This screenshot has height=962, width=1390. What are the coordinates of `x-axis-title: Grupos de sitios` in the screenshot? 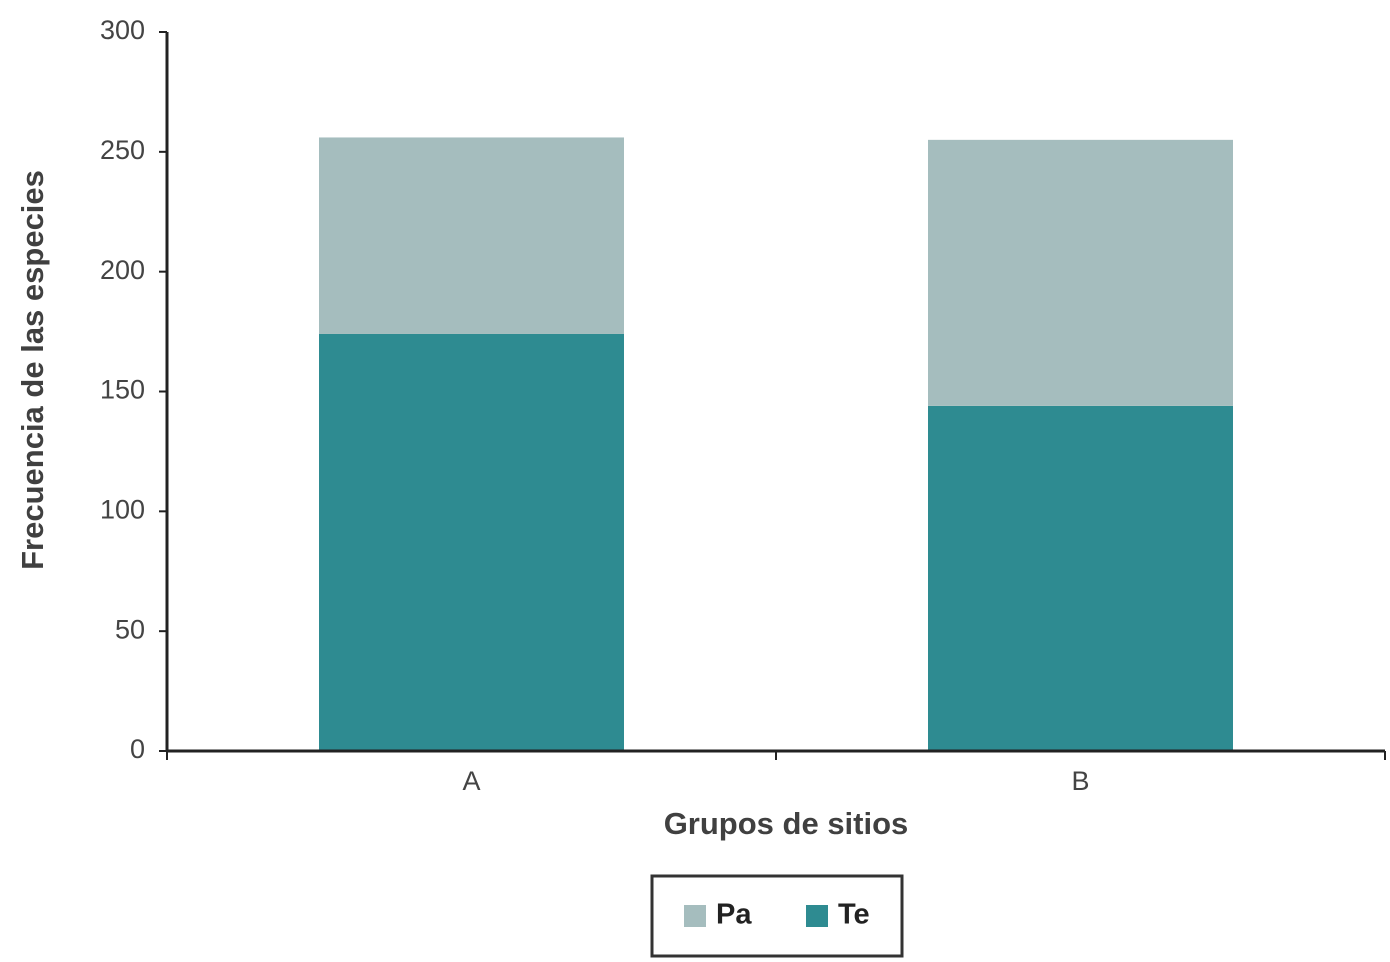 It's located at (786, 823).